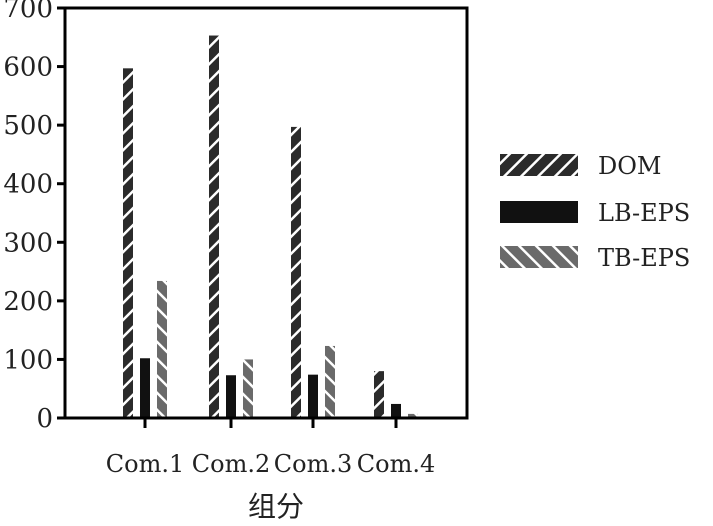 The height and width of the screenshot is (526, 713). I want to click on x-tick-label-Com.3: Com.3, so click(313, 464).